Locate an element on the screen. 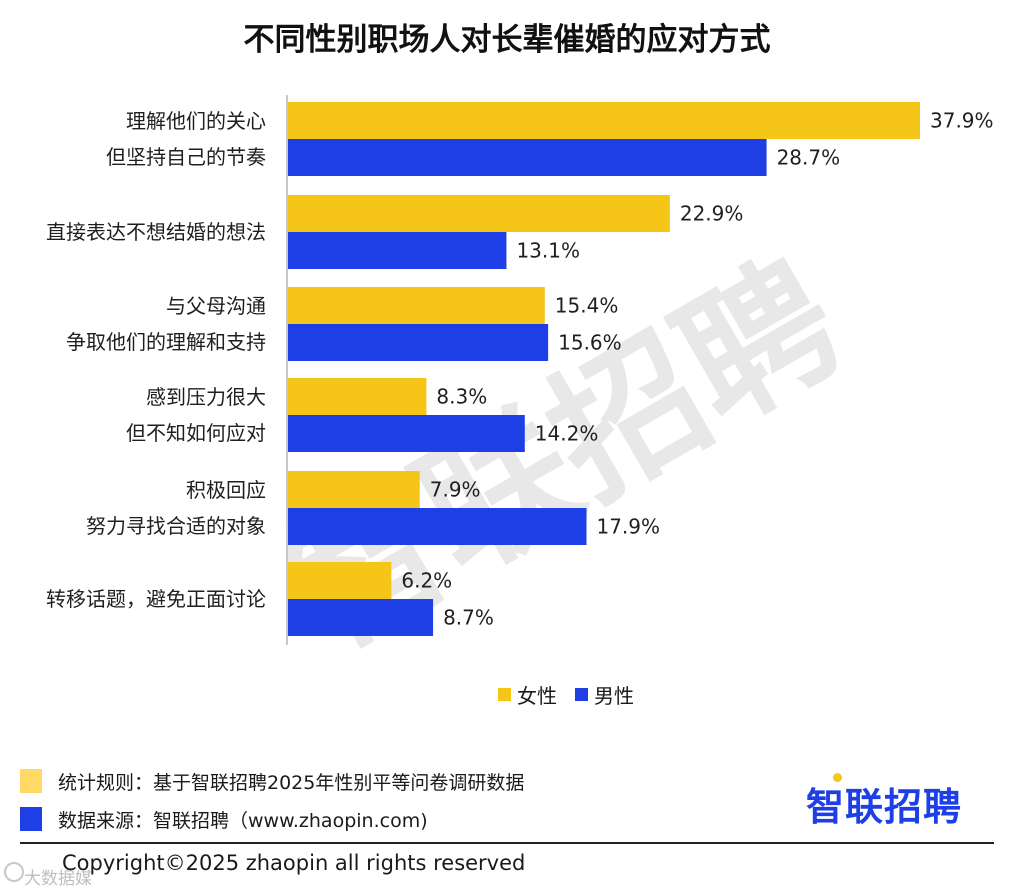 This screenshot has height=895, width=1014. value-label-male-4: 17.9% is located at coordinates (628, 527).